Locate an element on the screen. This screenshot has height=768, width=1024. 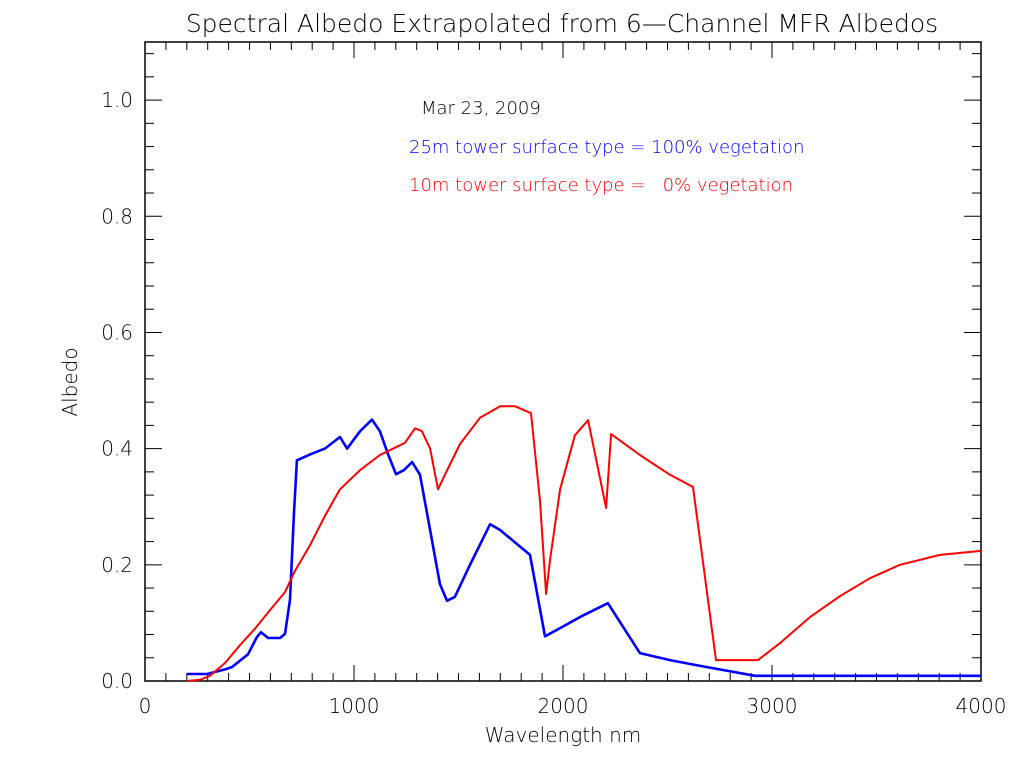
y-tick-label: 0.8 is located at coordinates (117, 216).